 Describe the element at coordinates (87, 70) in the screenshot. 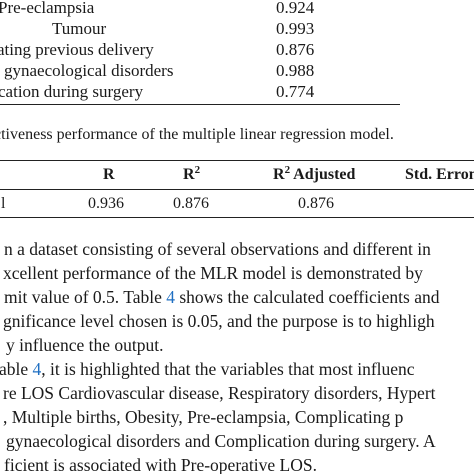

I see `table3-row-label: l gynaecological disorders` at that location.